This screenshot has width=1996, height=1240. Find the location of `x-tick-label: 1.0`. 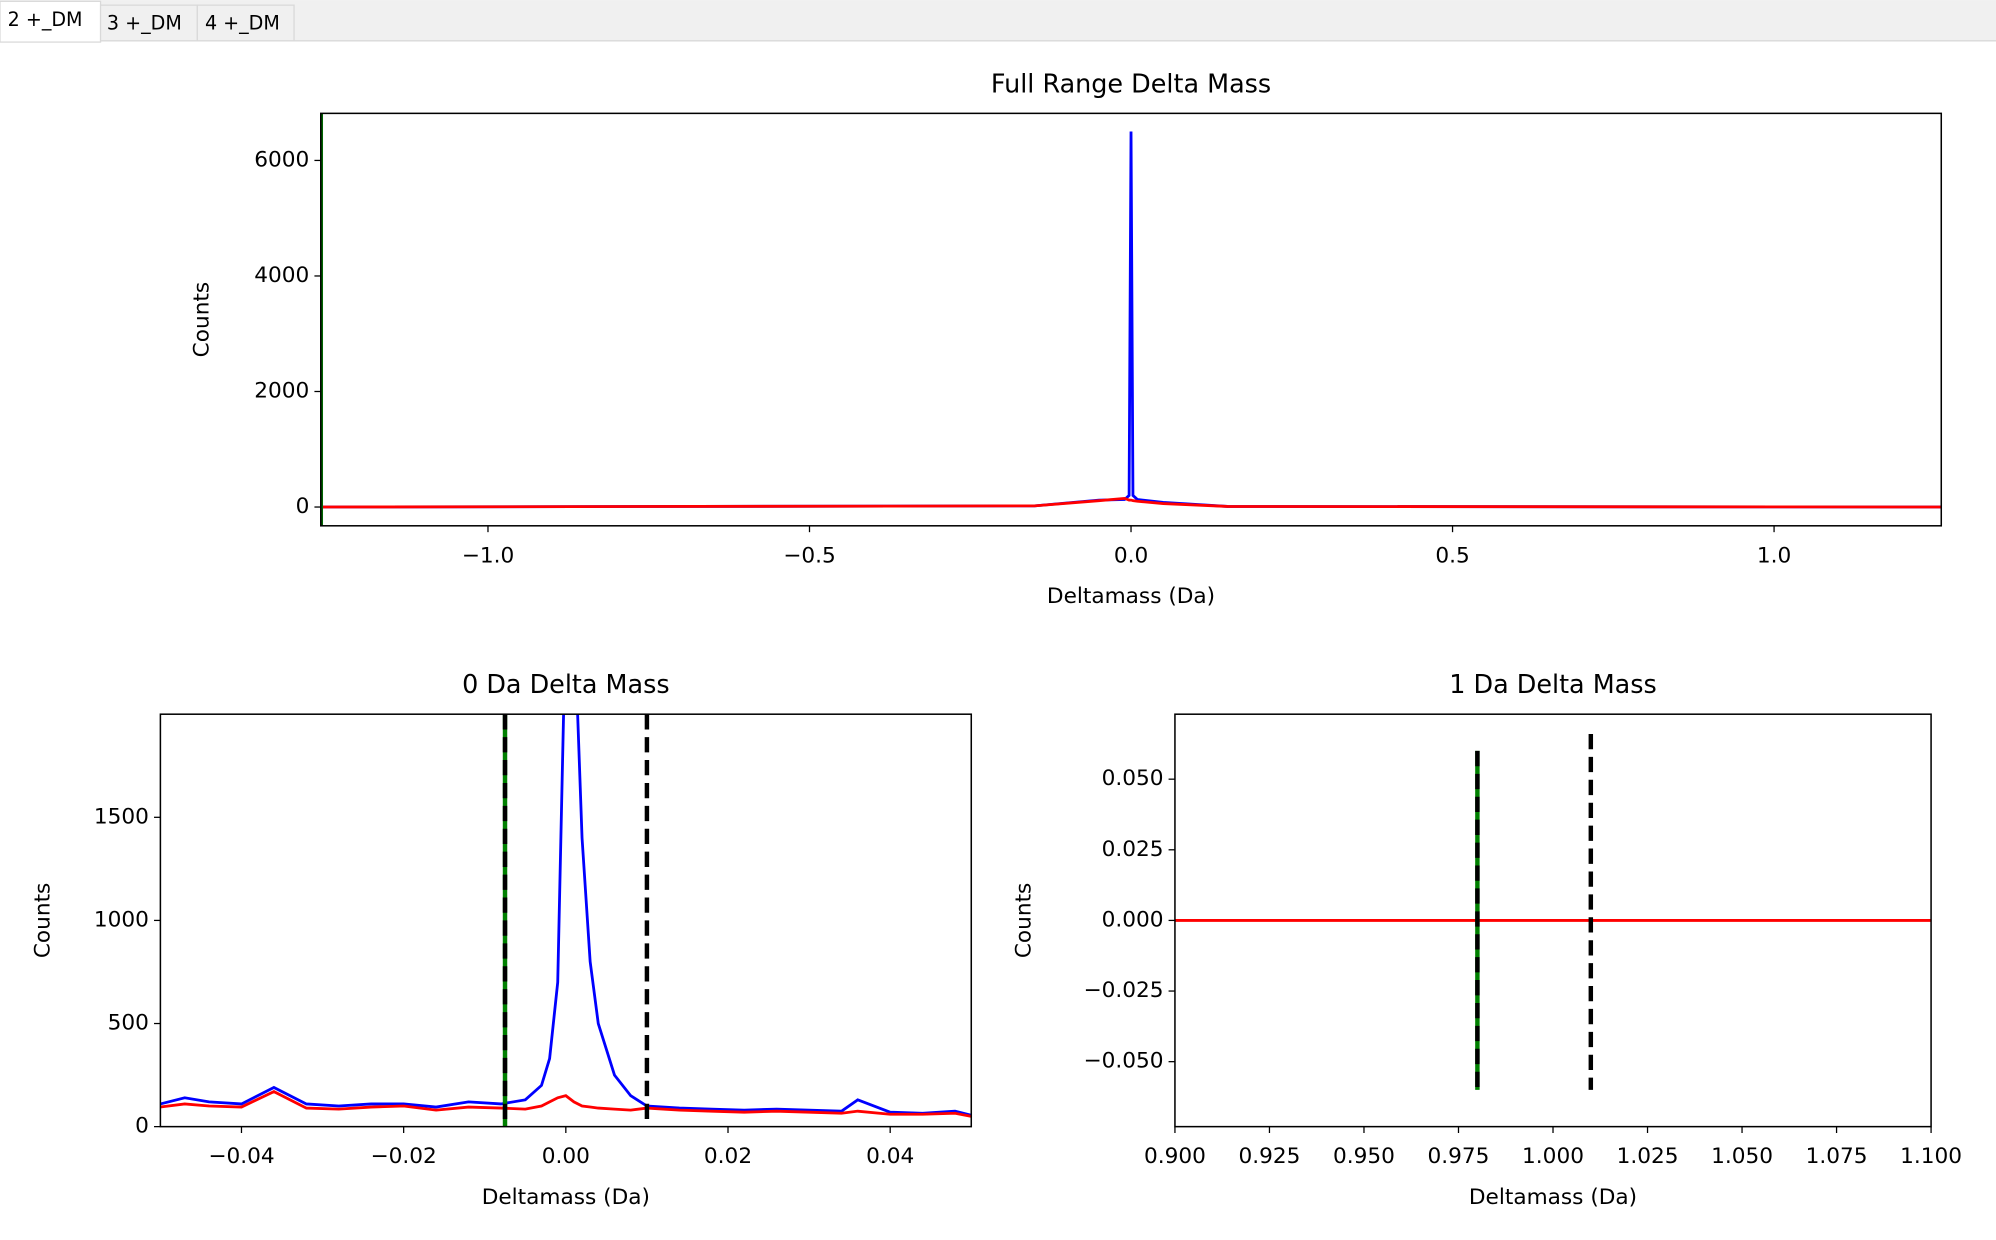

x-tick-label: 1.0 is located at coordinates (1774, 555).